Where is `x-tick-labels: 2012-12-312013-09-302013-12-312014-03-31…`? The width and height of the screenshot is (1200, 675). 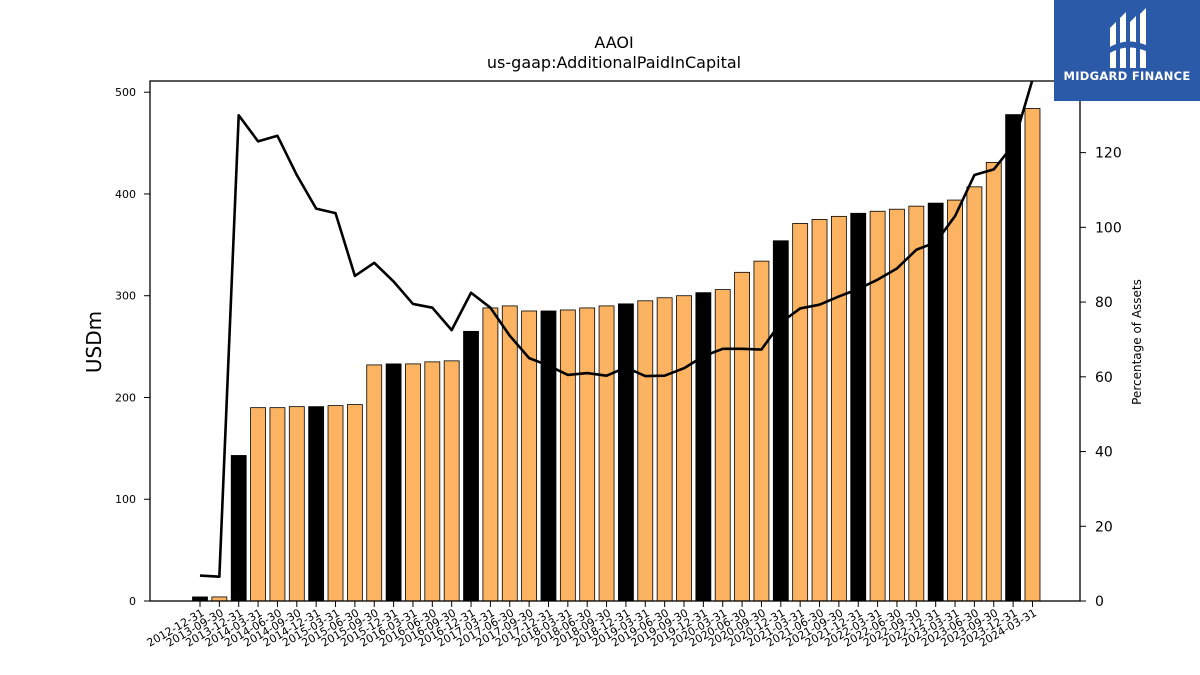 x-tick-labels: 2012-12-312013-09-302013-12-312014-03-31… is located at coordinates (592, 627).